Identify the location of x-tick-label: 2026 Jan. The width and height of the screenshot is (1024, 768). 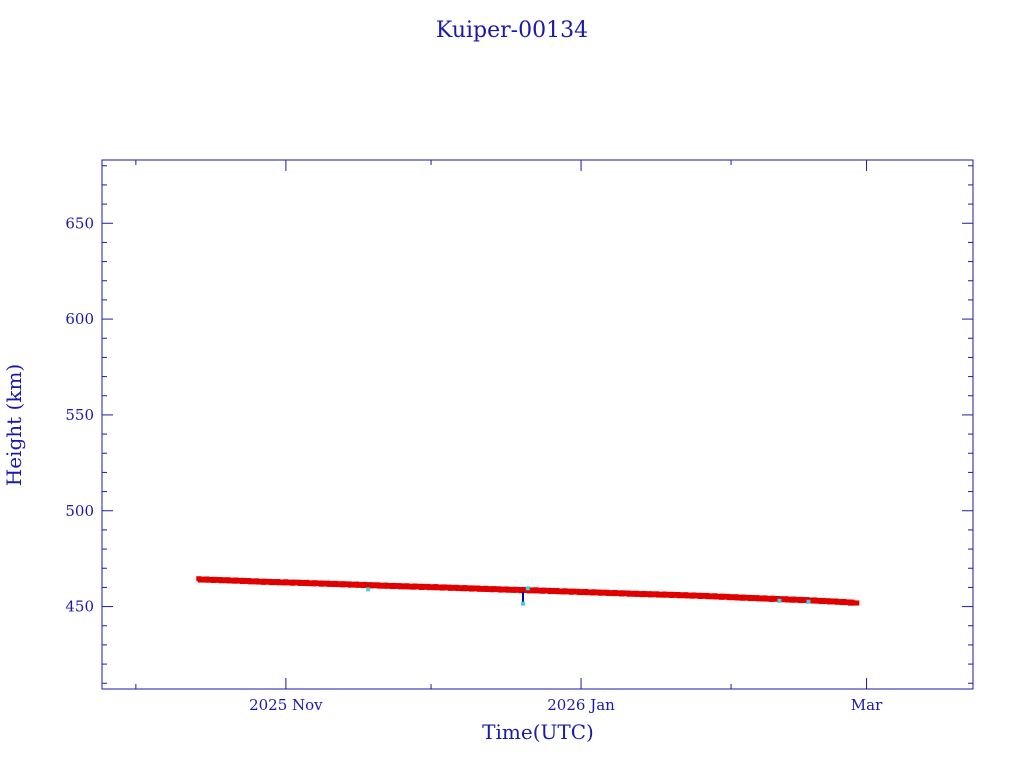
(581, 705).